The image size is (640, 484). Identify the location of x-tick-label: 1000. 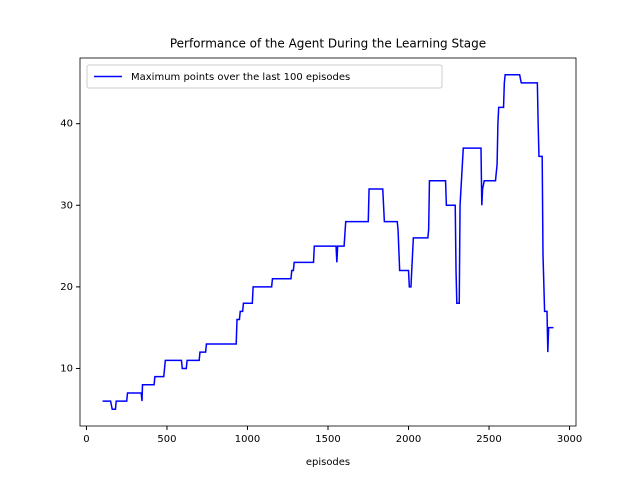
(247, 439).